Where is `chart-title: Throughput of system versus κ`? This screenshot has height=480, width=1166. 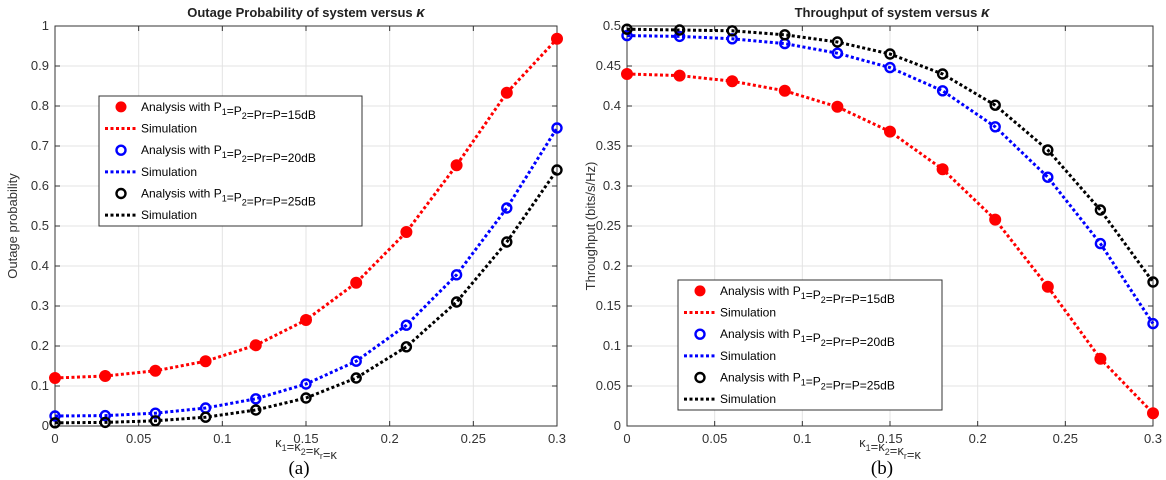
chart-title: Throughput of system versus κ is located at coordinates (893, 12).